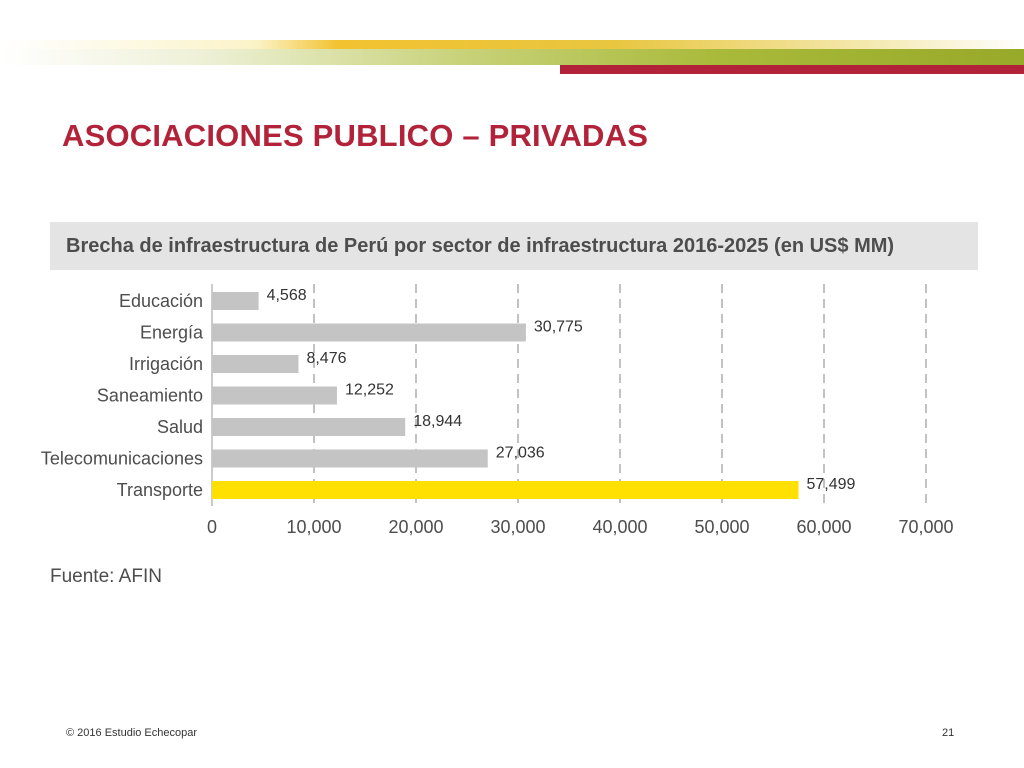 This screenshot has width=1024, height=768. What do you see at coordinates (925, 527) in the screenshot?
I see `x-tick-label: 70,000` at bounding box center [925, 527].